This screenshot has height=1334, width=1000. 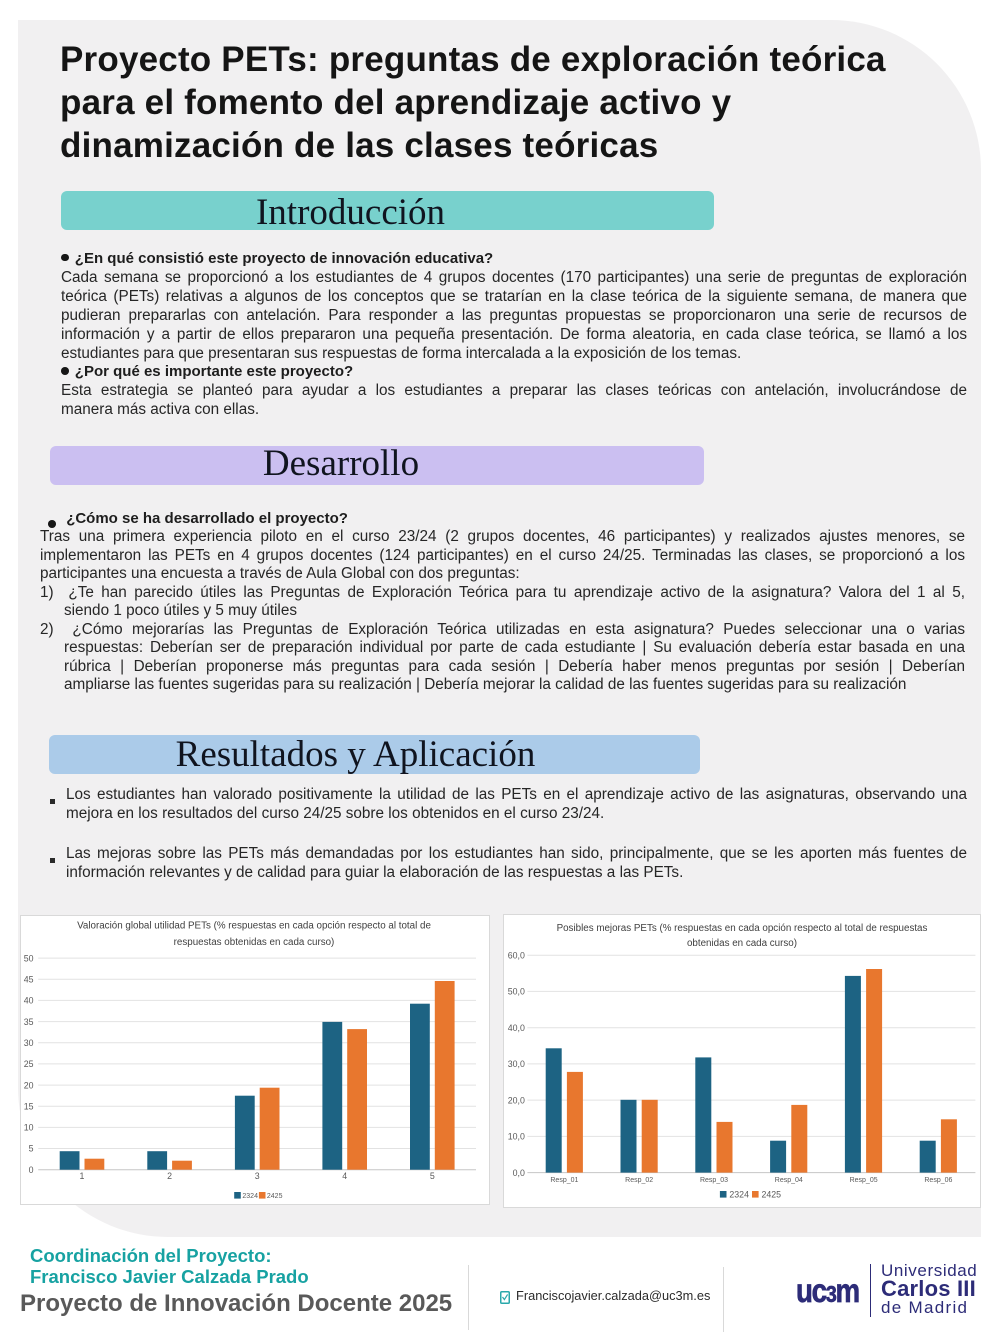 What do you see at coordinates (863, 1180) in the screenshot?
I see `svg-text: Resp_05` at bounding box center [863, 1180].